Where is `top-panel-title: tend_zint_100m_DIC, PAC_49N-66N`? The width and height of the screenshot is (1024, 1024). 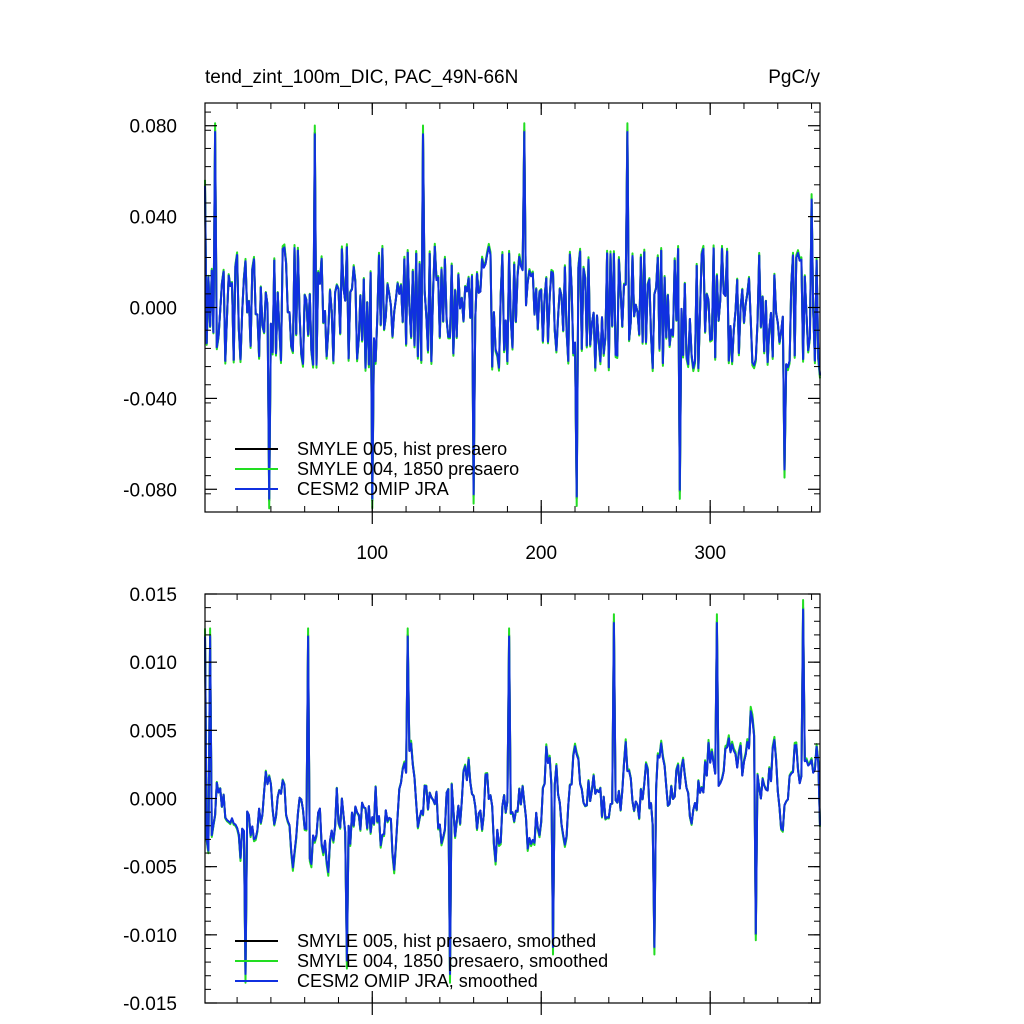 top-panel-title: tend_zint_100m_DIC, PAC_49N-66N is located at coordinates (361, 77).